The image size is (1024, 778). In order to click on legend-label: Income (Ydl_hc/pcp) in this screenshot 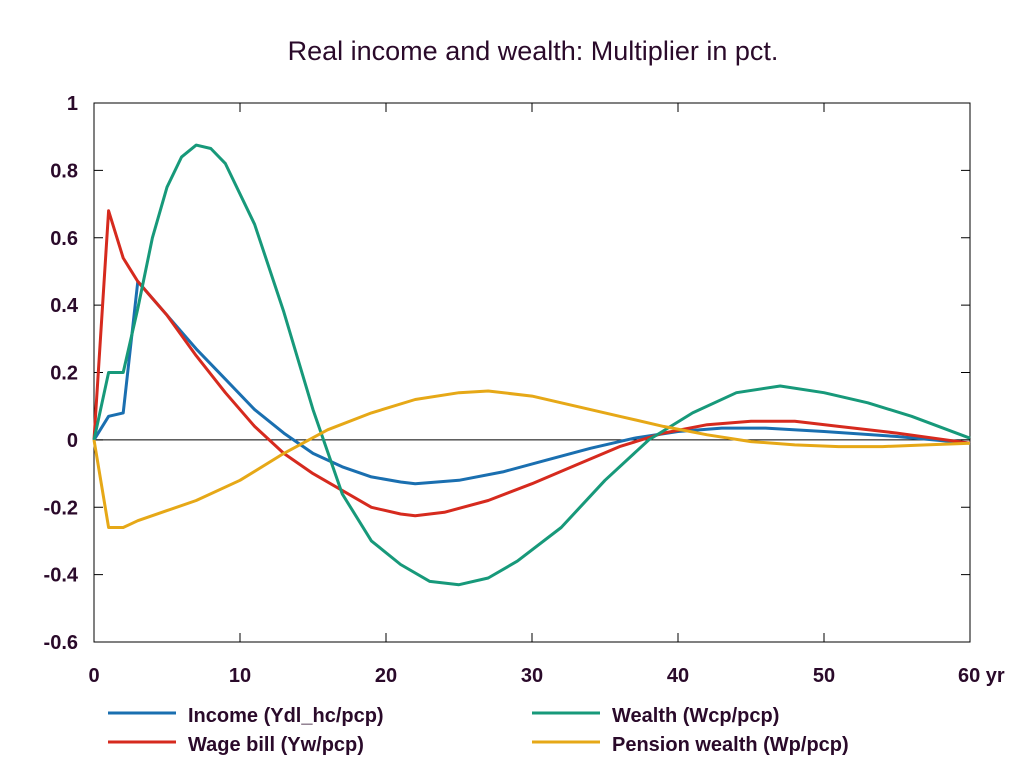, I will do `click(286, 716)`.